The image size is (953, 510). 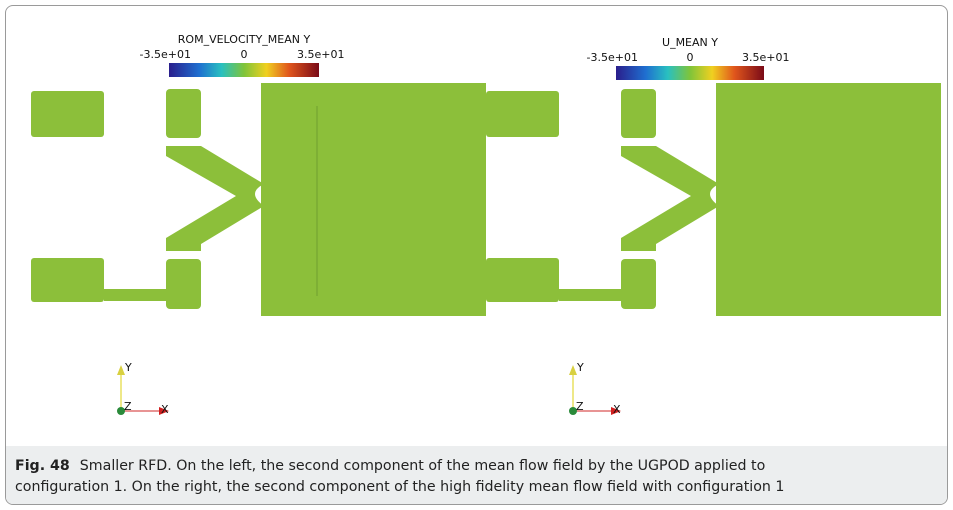 What do you see at coordinates (244, 39) in the screenshot?
I see `colorbar-title: ROM_VELOCITY_MEAN Y` at bounding box center [244, 39].